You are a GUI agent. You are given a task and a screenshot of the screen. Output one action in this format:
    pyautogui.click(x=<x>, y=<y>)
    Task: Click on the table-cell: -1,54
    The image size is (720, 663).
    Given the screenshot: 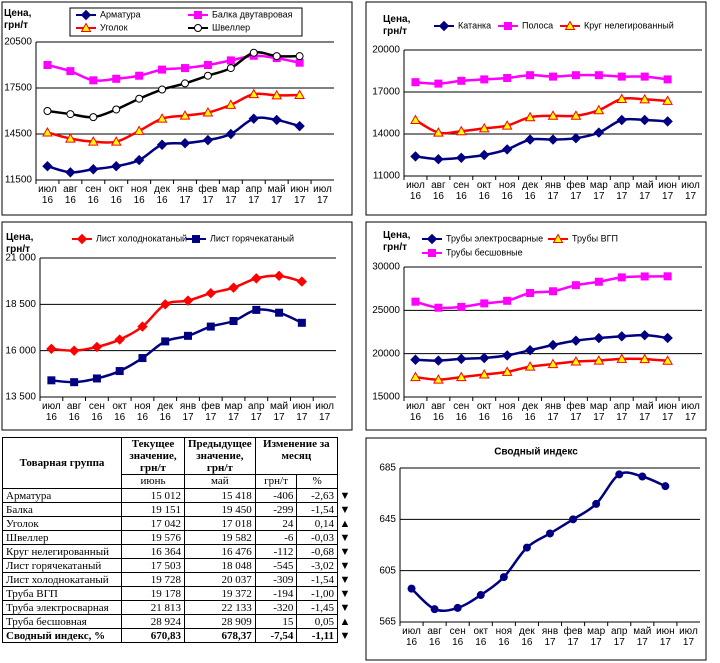 What is the action you would take?
    pyautogui.click(x=317, y=509)
    